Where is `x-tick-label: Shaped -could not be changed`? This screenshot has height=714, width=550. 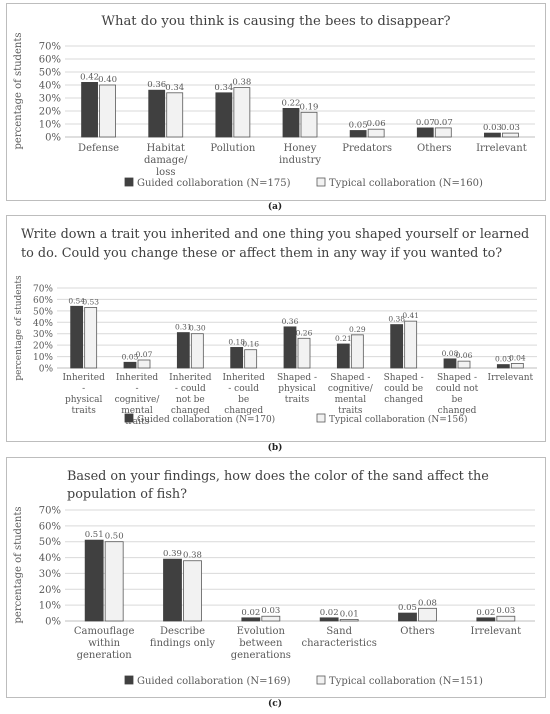 x-tick-label: Shaped -could not be changed is located at coordinates (457, 394).